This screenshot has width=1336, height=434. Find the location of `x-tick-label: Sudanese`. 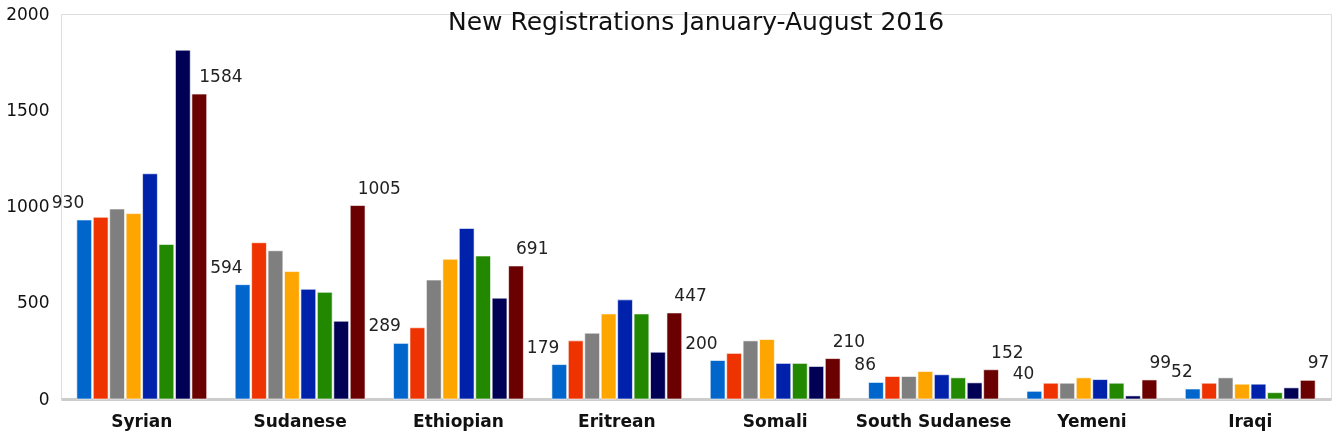

x-tick-label: Sudanese is located at coordinates (300, 420).